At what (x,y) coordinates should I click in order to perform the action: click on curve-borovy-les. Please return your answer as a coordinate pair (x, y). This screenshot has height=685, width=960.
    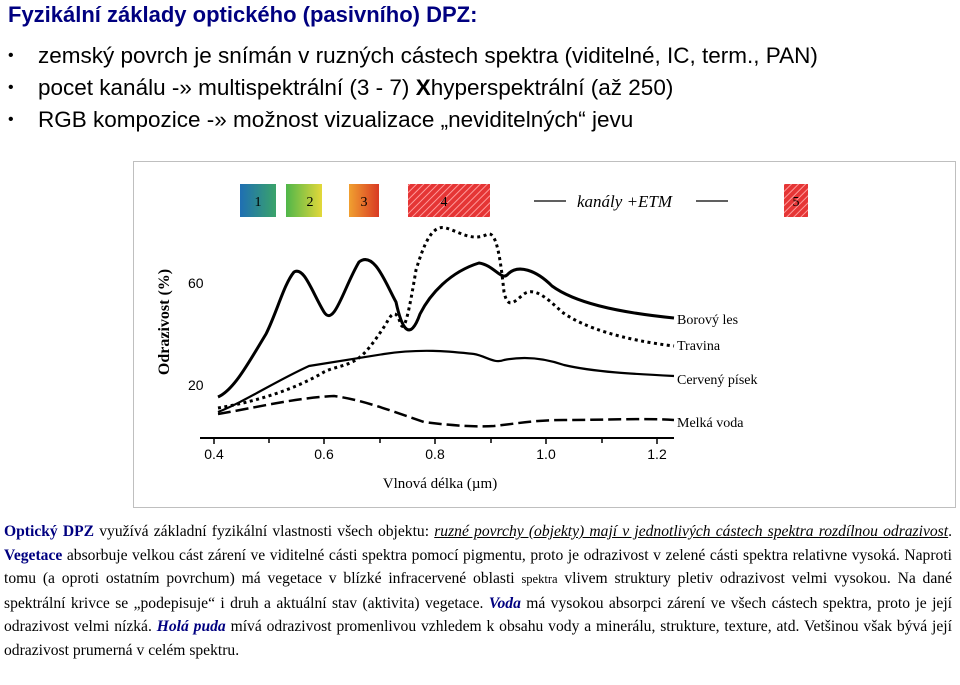
    Looking at the image, I should click on (446, 328).